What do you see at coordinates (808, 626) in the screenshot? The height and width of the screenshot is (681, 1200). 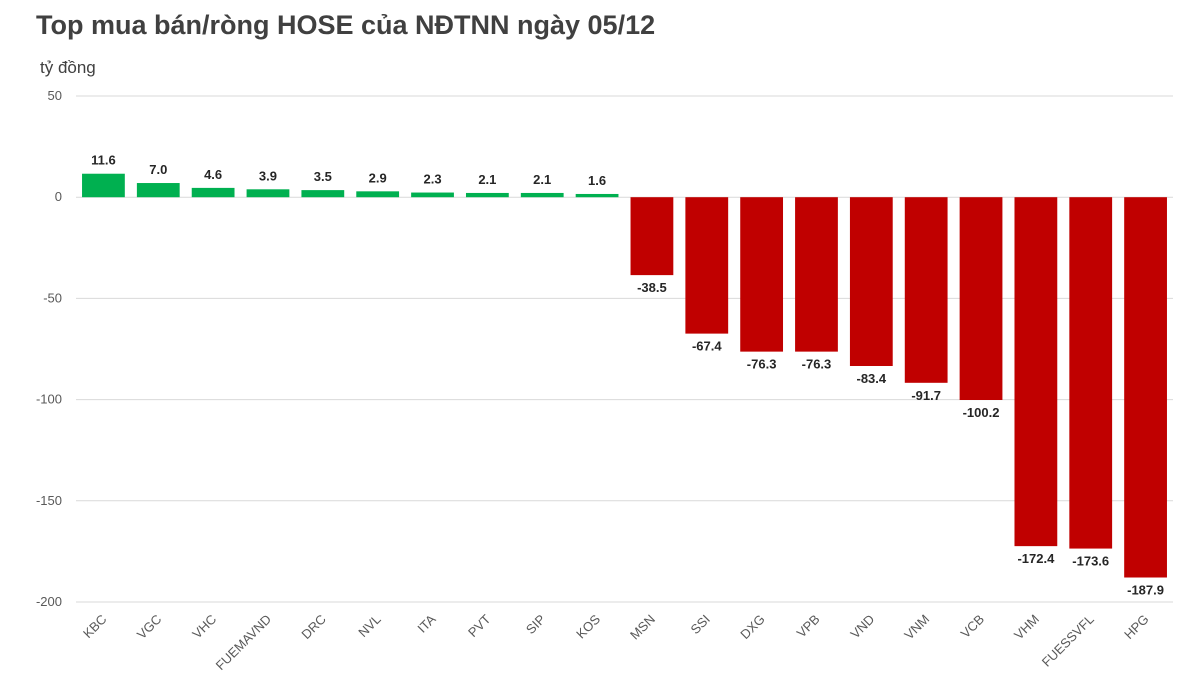 I see `x-tick-label: VPB` at bounding box center [808, 626].